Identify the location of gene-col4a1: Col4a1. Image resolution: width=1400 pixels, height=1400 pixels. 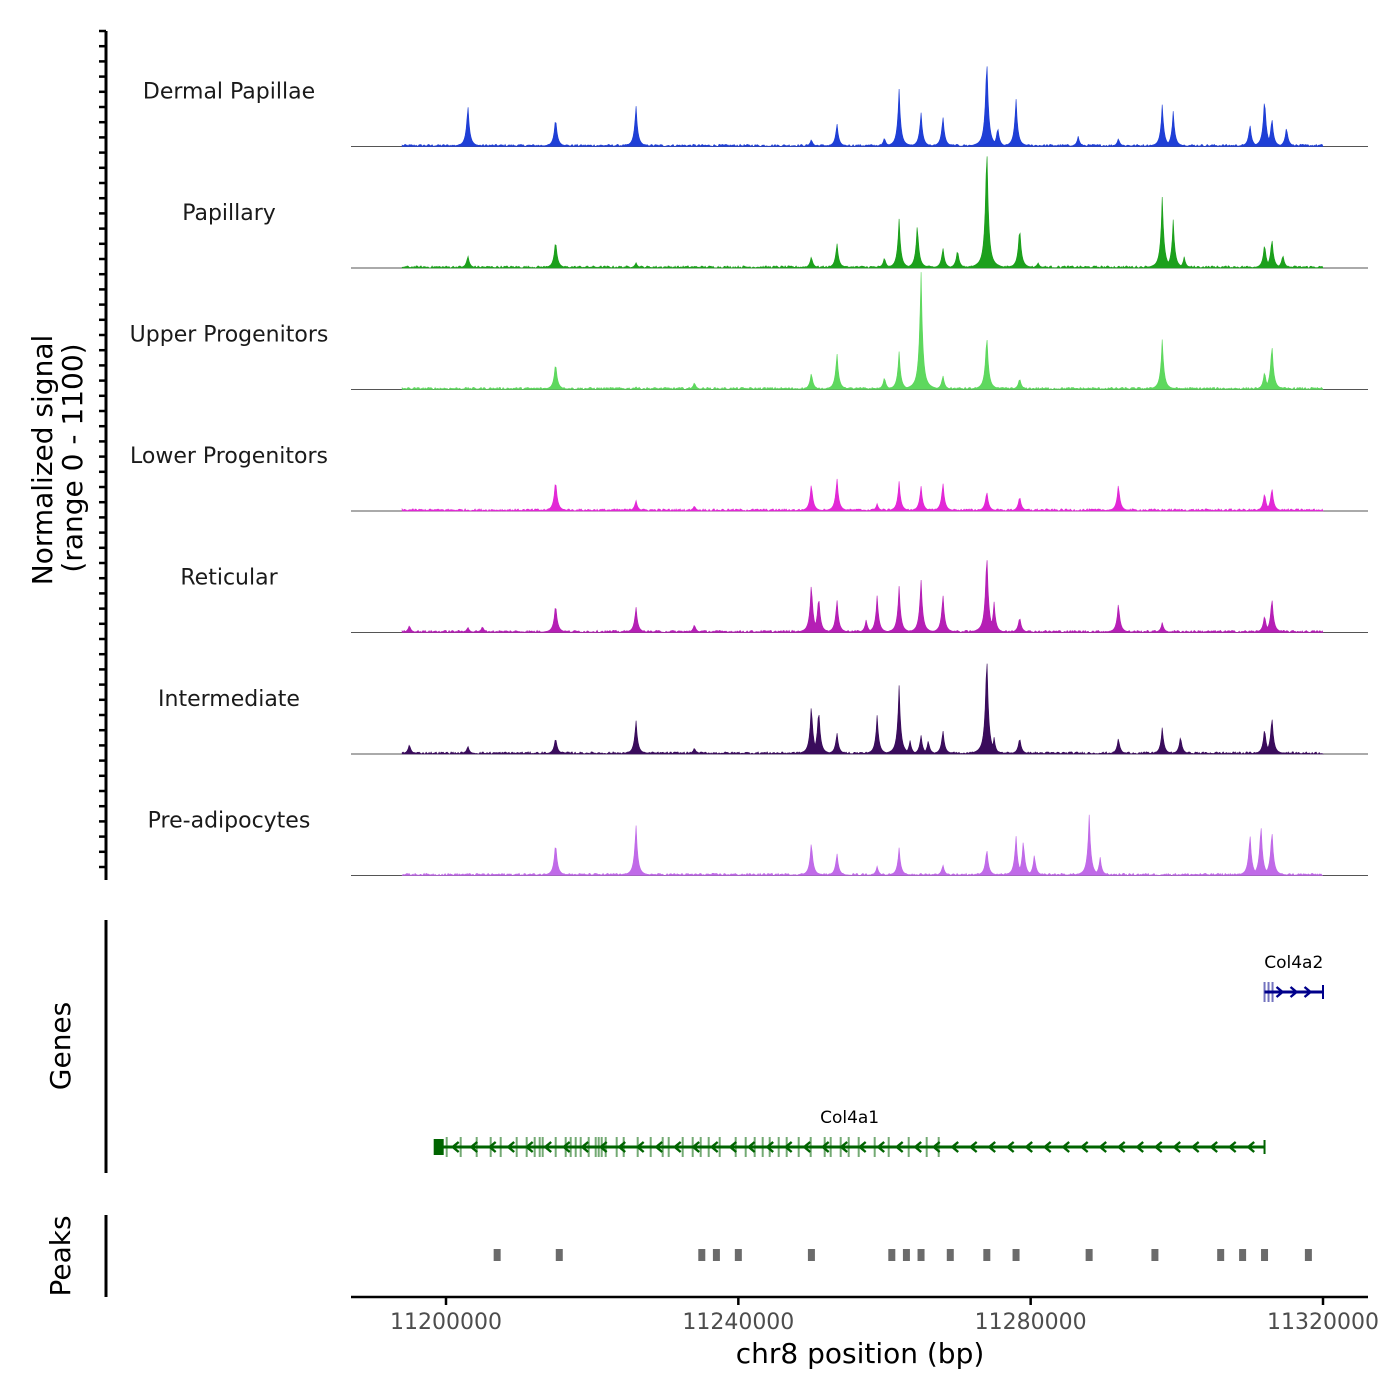
(849, 1132).